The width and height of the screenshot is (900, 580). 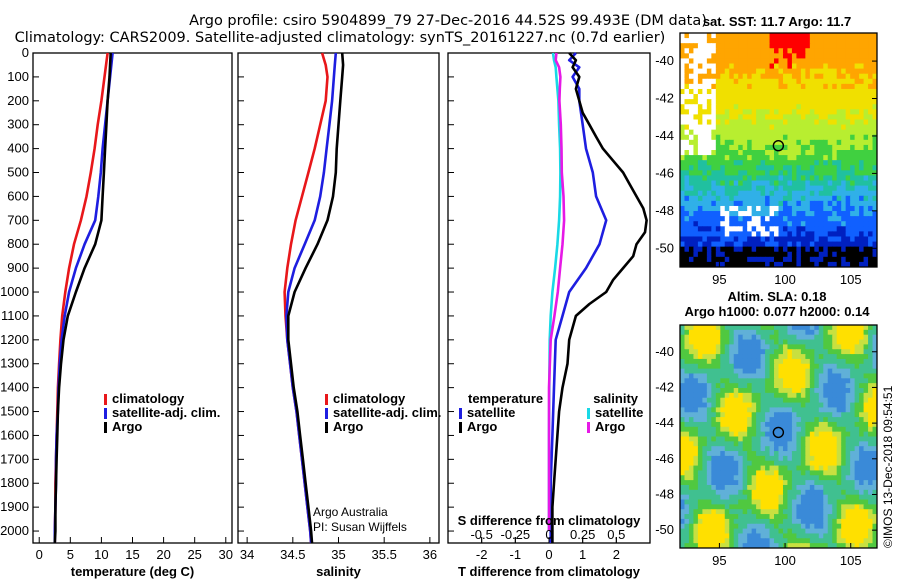 I want to click on y-tick-label: 1100, so click(x=15, y=315).